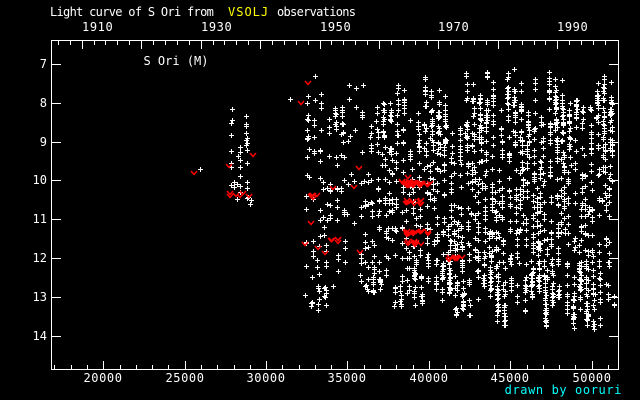 This screenshot has width=640, height=400. I want to click on x-axis-tick-label: 35000, so click(347, 378).